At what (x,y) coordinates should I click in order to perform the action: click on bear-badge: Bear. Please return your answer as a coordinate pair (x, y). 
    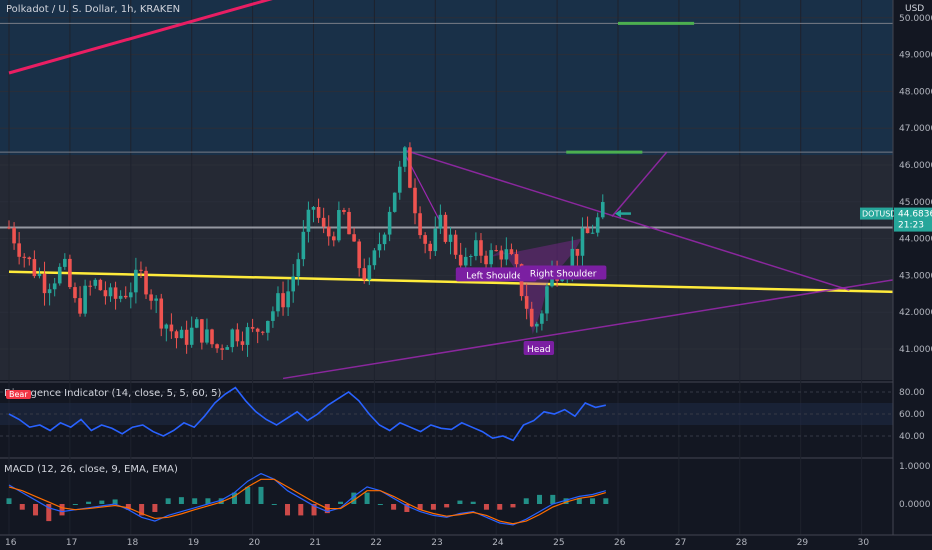
    Looking at the image, I should click on (18, 394).